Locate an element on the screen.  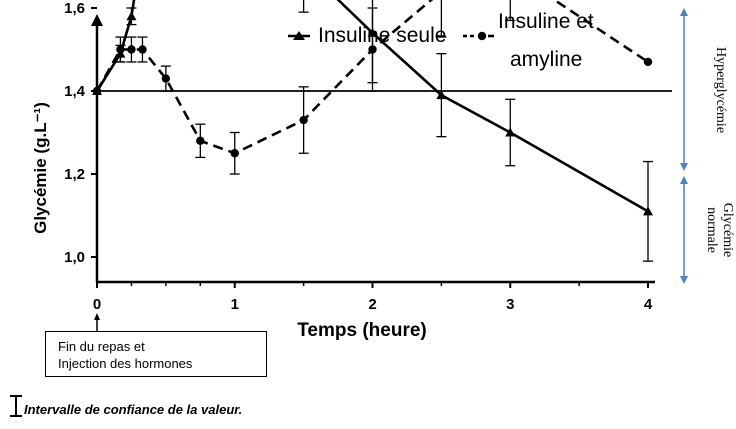
meal-arrow-head is located at coordinates (97, 316).